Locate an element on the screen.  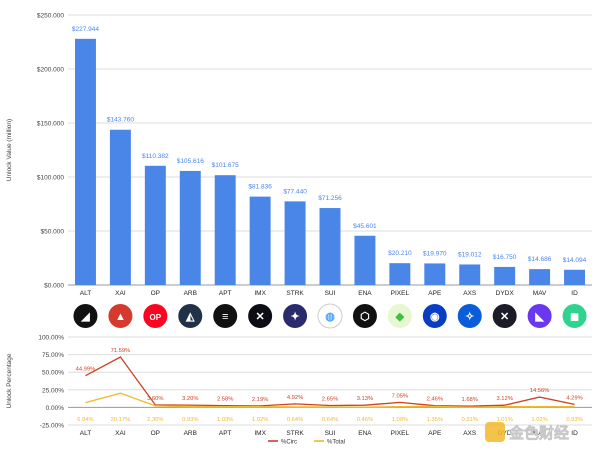
alt-icon-badge is located at coordinates (85, 316).